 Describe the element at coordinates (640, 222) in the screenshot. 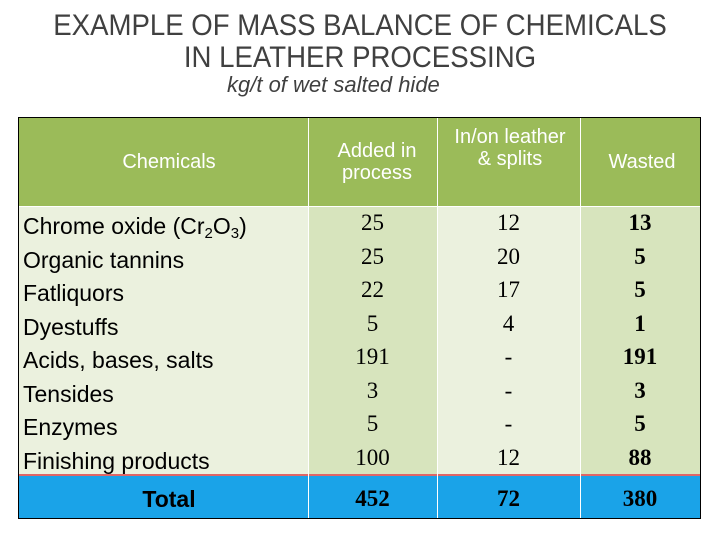

I see `wasted-value: 13` at that location.